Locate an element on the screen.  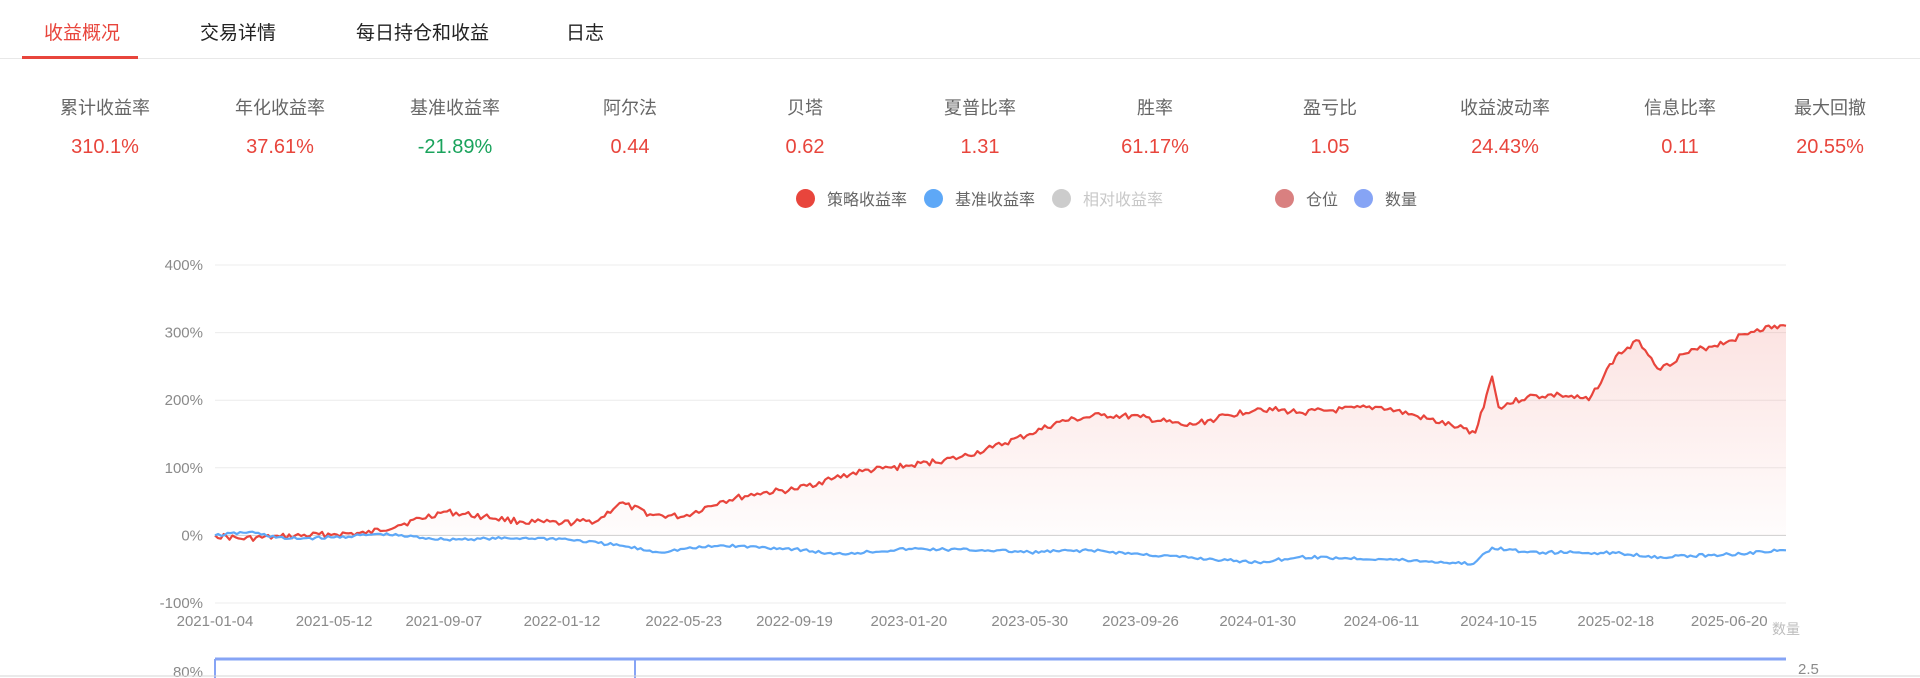
metric-value: 1.05 is located at coordinates (1330, 147).